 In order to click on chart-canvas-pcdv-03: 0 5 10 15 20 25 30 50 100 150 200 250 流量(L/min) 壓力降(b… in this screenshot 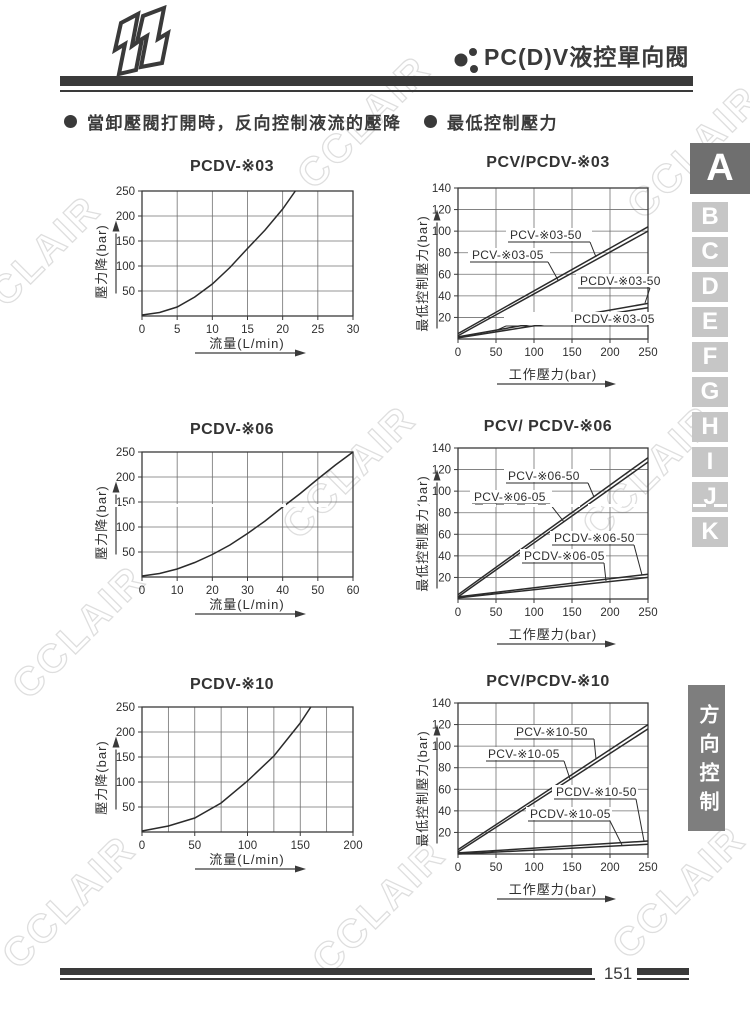, I will do `click(227, 271)`.